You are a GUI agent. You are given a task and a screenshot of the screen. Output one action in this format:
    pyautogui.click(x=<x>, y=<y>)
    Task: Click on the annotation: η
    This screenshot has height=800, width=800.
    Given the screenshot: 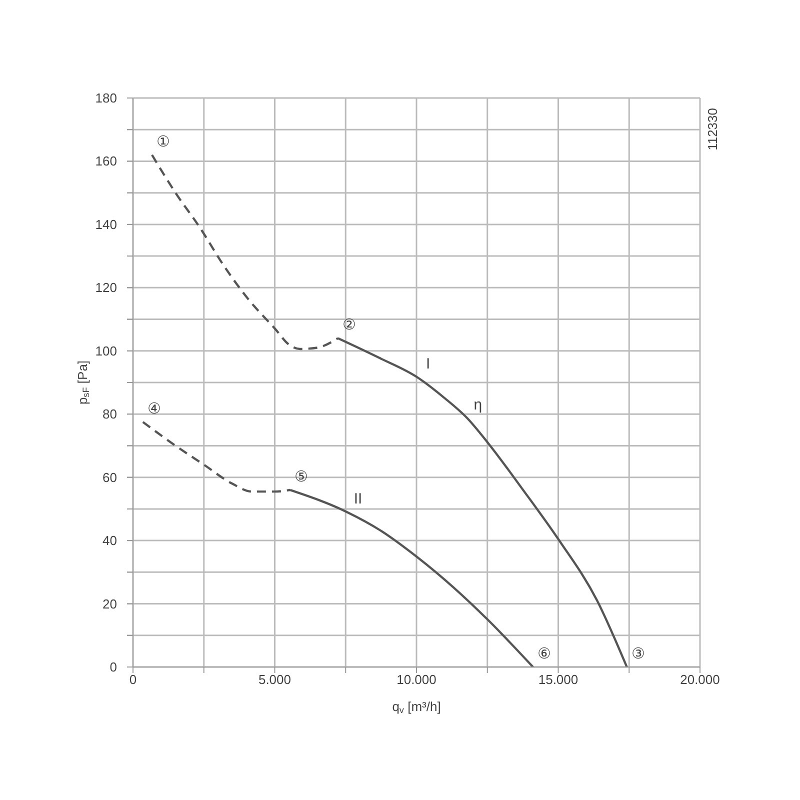 What is the action you would take?
    pyautogui.click(x=478, y=405)
    